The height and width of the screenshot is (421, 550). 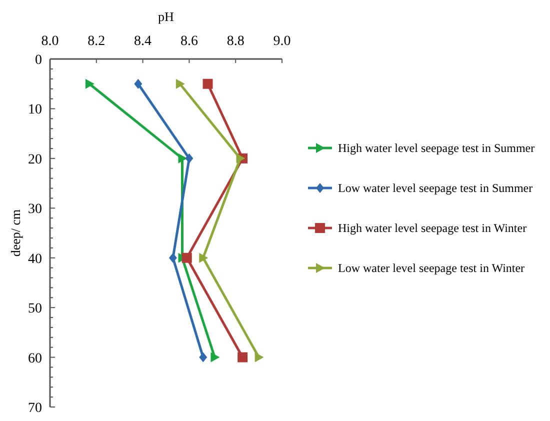 What do you see at coordinates (35, 210) in the screenshot?
I see `y-tick-label: 30` at bounding box center [35, 210].